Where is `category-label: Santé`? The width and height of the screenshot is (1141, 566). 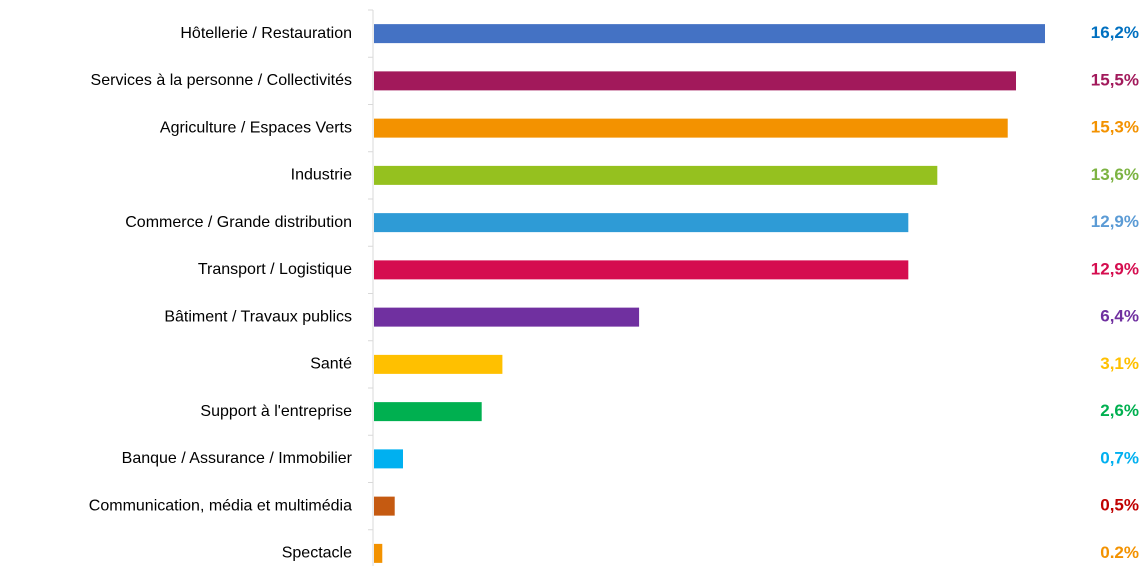
category-label: Santé is located at coordinates (331, 364).